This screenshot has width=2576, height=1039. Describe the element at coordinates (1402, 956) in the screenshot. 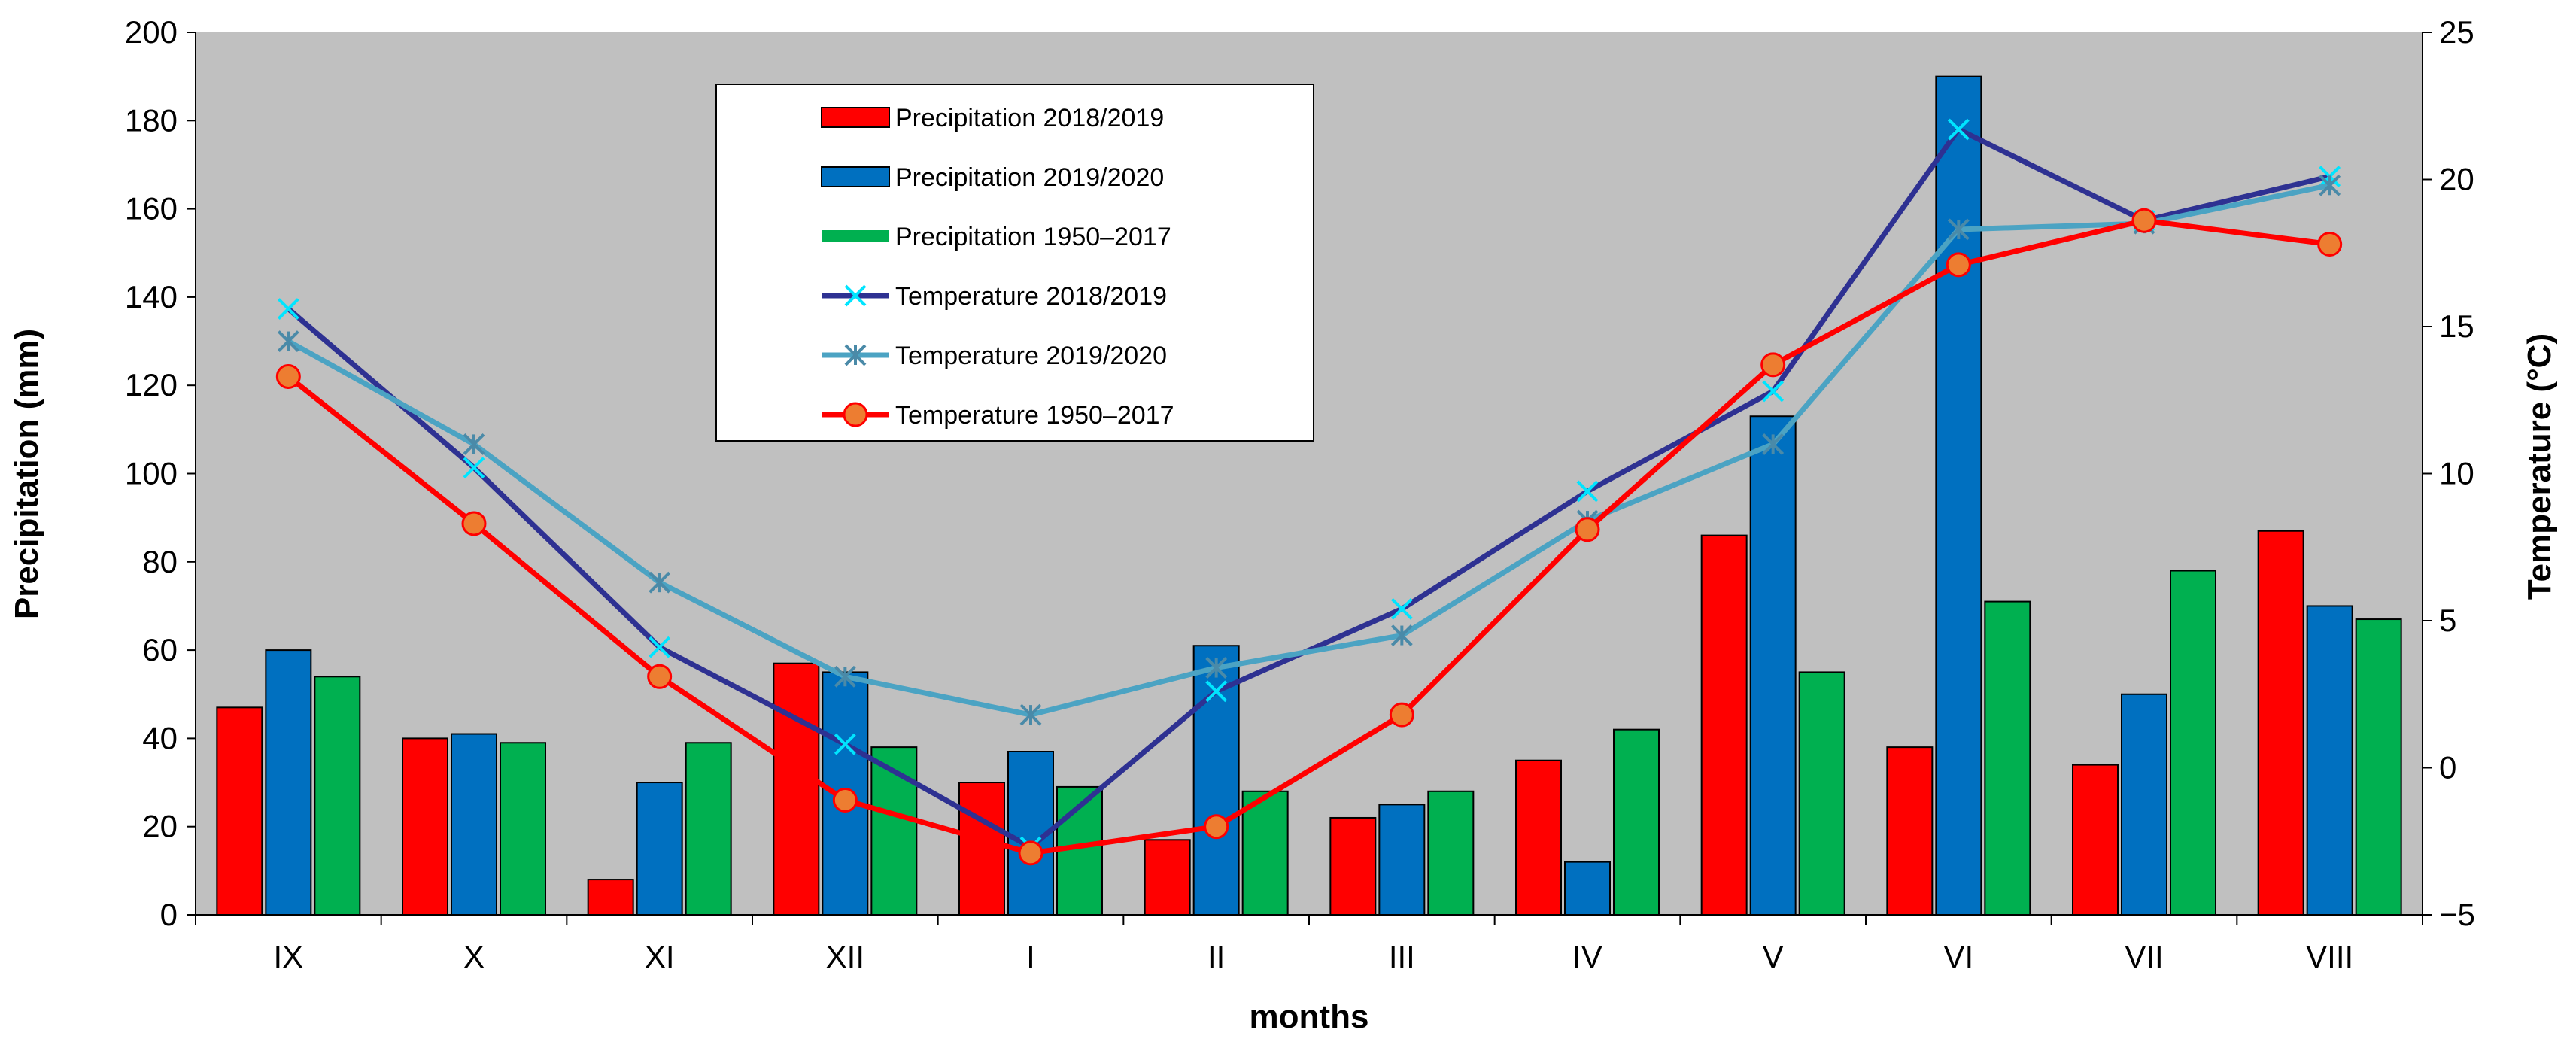

I see `x-tick-label-iii: III` at that location.